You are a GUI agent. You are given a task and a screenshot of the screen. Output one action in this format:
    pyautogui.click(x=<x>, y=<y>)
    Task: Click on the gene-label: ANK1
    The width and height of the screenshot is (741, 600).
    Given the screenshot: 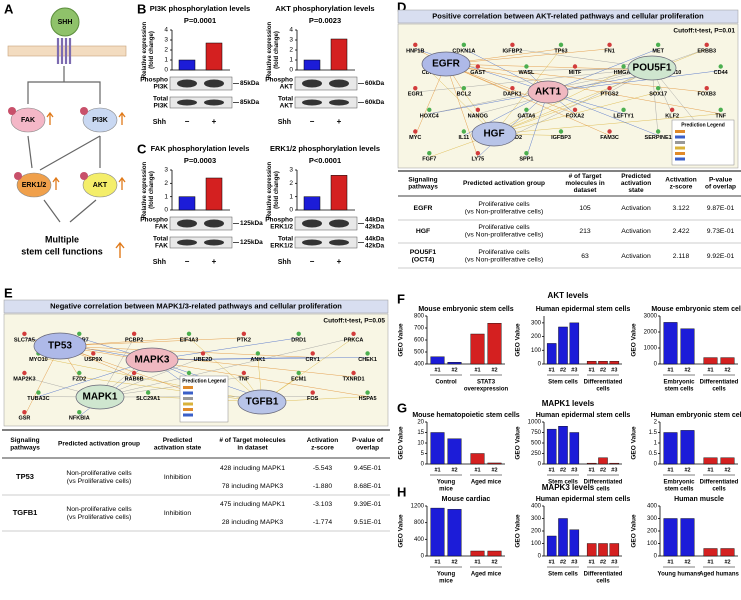 What is the action you would take?
    pyautogui.click(x=257, y=360)
    